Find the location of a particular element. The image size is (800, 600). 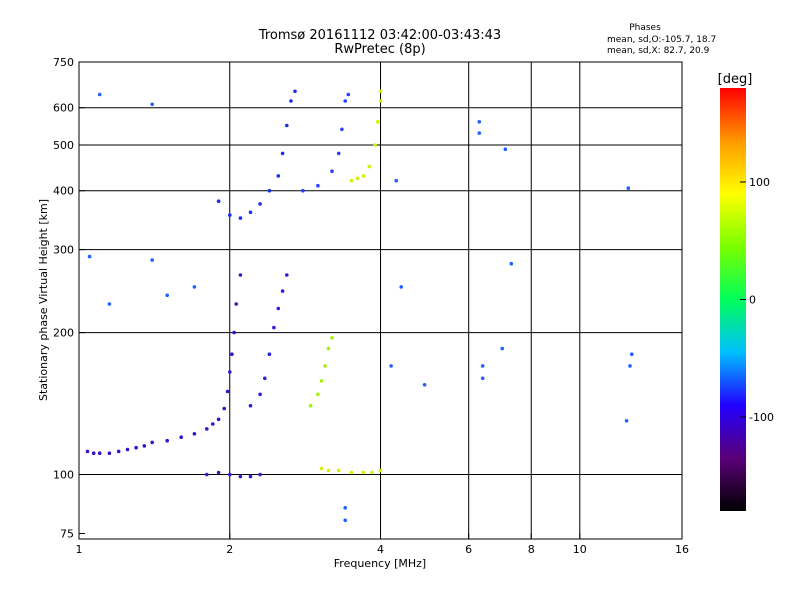

phase-info-title: Phases is located at coordinates (645, 28).